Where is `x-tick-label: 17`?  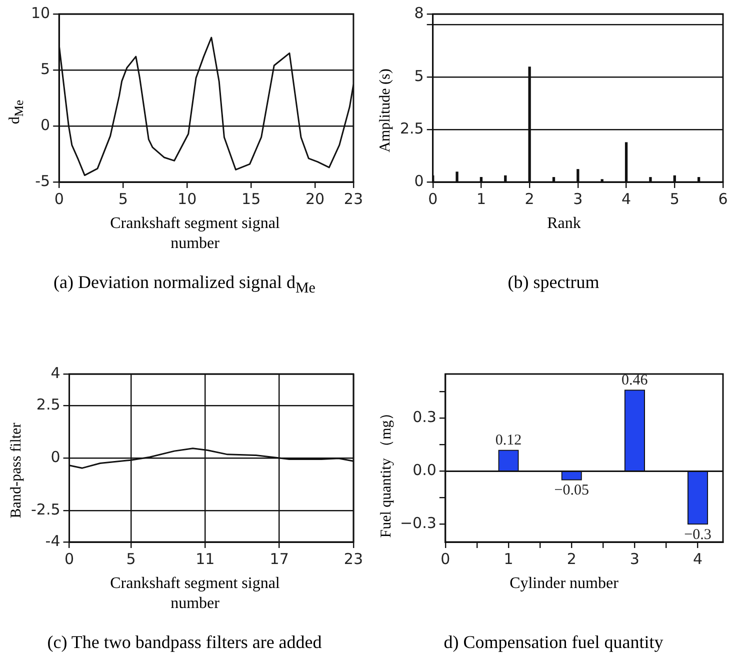
x-tick-label: 17 is located at coordinates (279, 559).